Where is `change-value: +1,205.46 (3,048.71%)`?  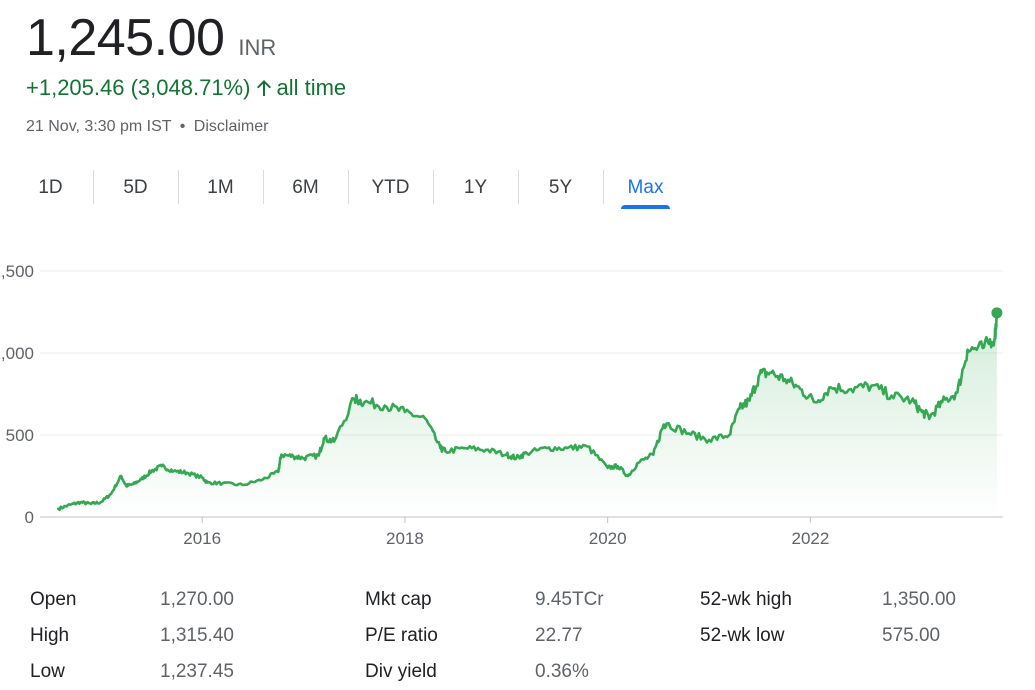
change-value: +1,205.46 (3,048.71%) is located at coordinates (138, 87).